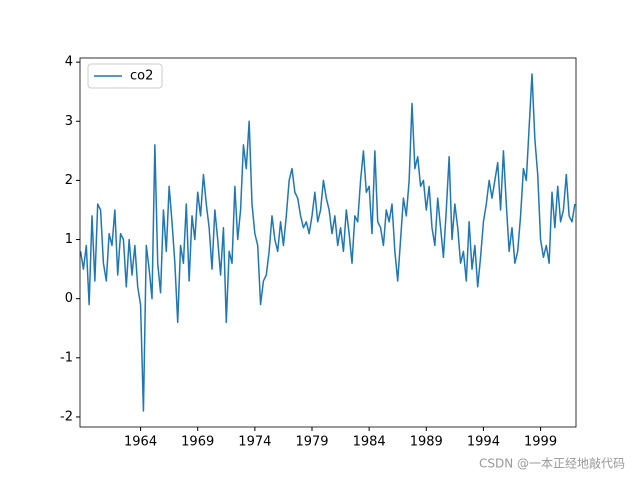 This screenshot has width=640, height=480. What do you see at coordinates (140, 442) in the screenshot?
I see `x-tick-label: 1964` at bounding box center [140, 442].